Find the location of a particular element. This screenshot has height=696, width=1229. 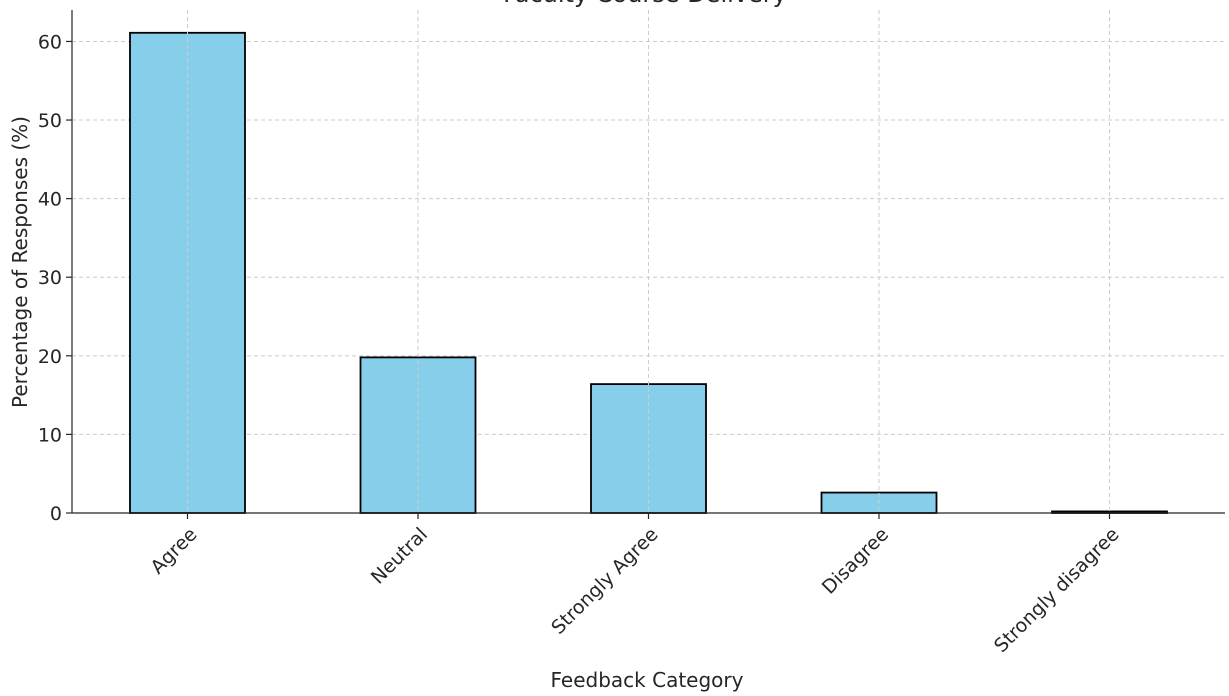

y-tick-label: 30 is located at coordinates (50, 278).